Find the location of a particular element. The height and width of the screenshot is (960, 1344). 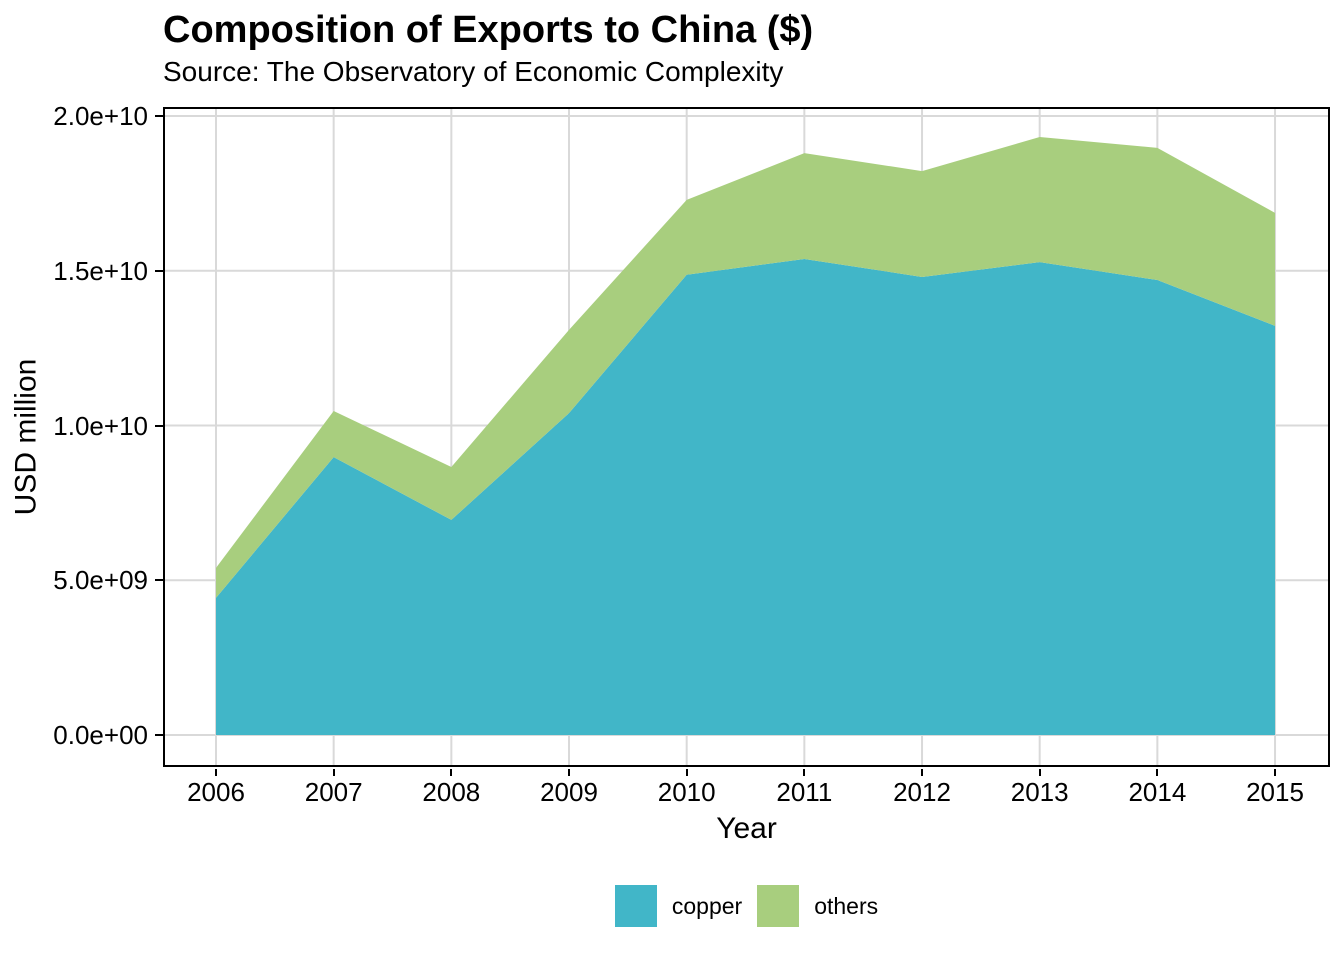

x-tick-label: 2015 is located at coordinates (1275, 792).